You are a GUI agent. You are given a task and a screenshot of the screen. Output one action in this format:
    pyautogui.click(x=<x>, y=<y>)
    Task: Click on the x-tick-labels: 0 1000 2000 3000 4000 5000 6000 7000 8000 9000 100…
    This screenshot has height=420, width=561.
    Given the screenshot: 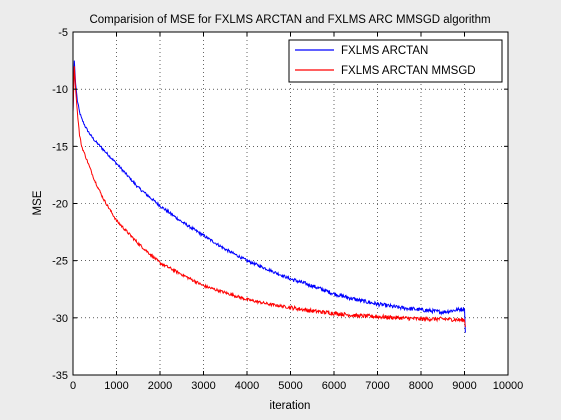 What is the action you would take?
    pyautogui.click(x=296, y=386)
    